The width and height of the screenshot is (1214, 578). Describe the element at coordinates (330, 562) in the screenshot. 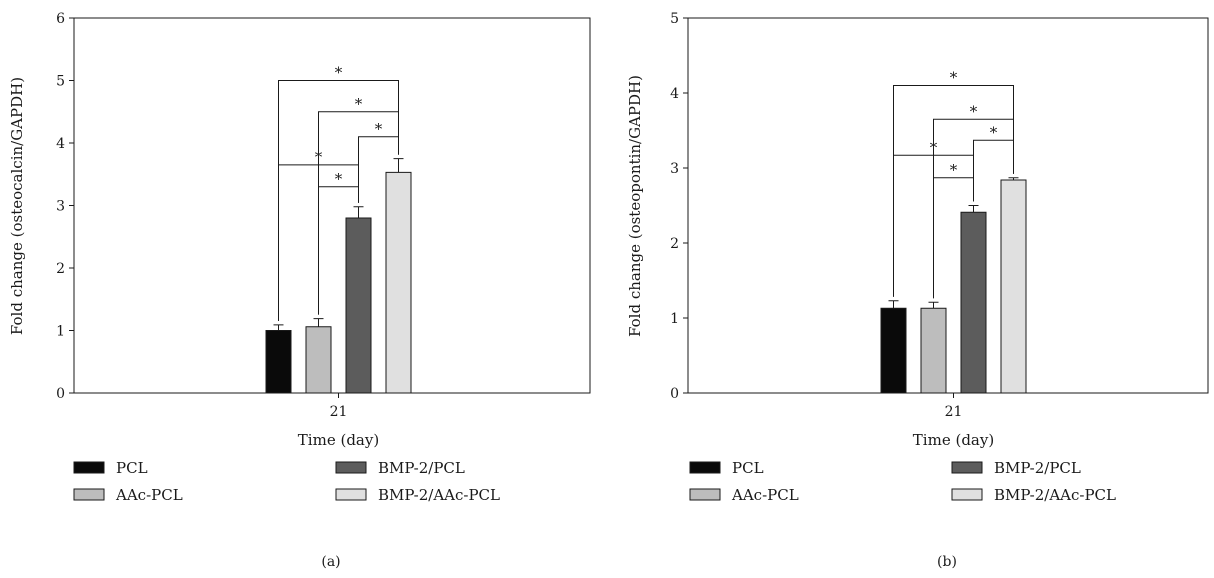

I see `panel-label: (a)` at that location.